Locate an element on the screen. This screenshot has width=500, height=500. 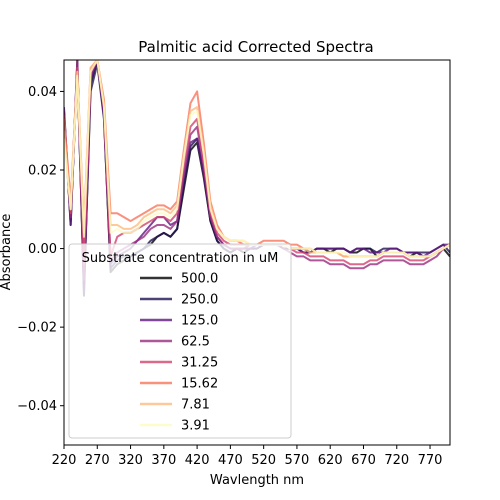
legend-label: 31.25 is located at coordinates (199, 363).